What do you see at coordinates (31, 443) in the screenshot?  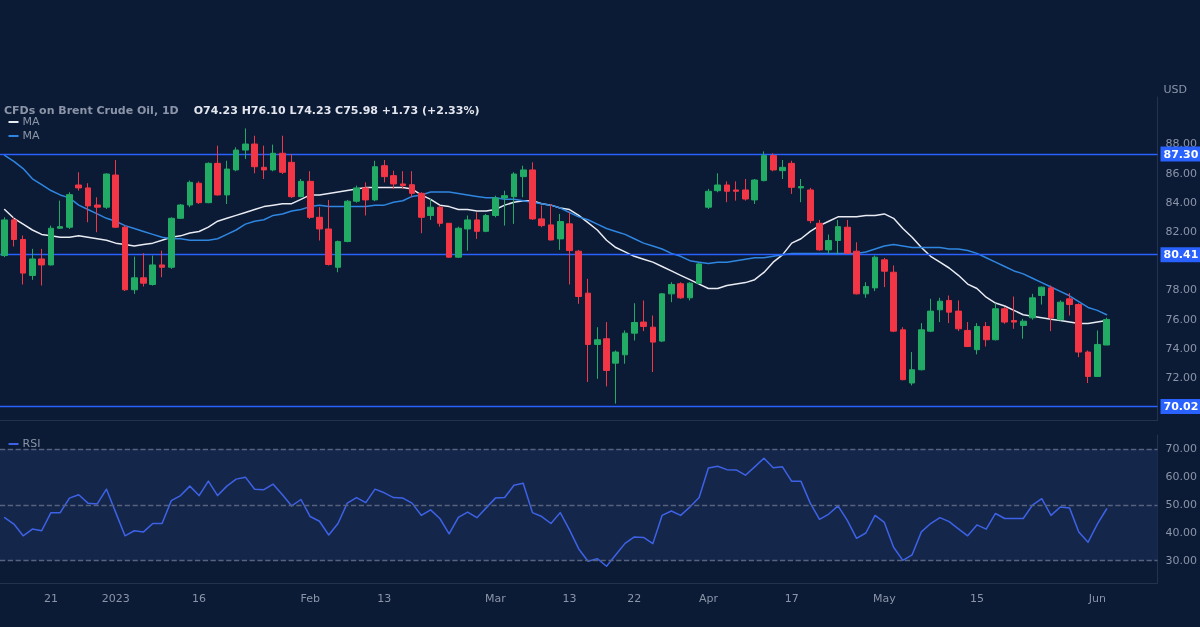 I see `legend-label: RSI` at bounding box center [31, 443].